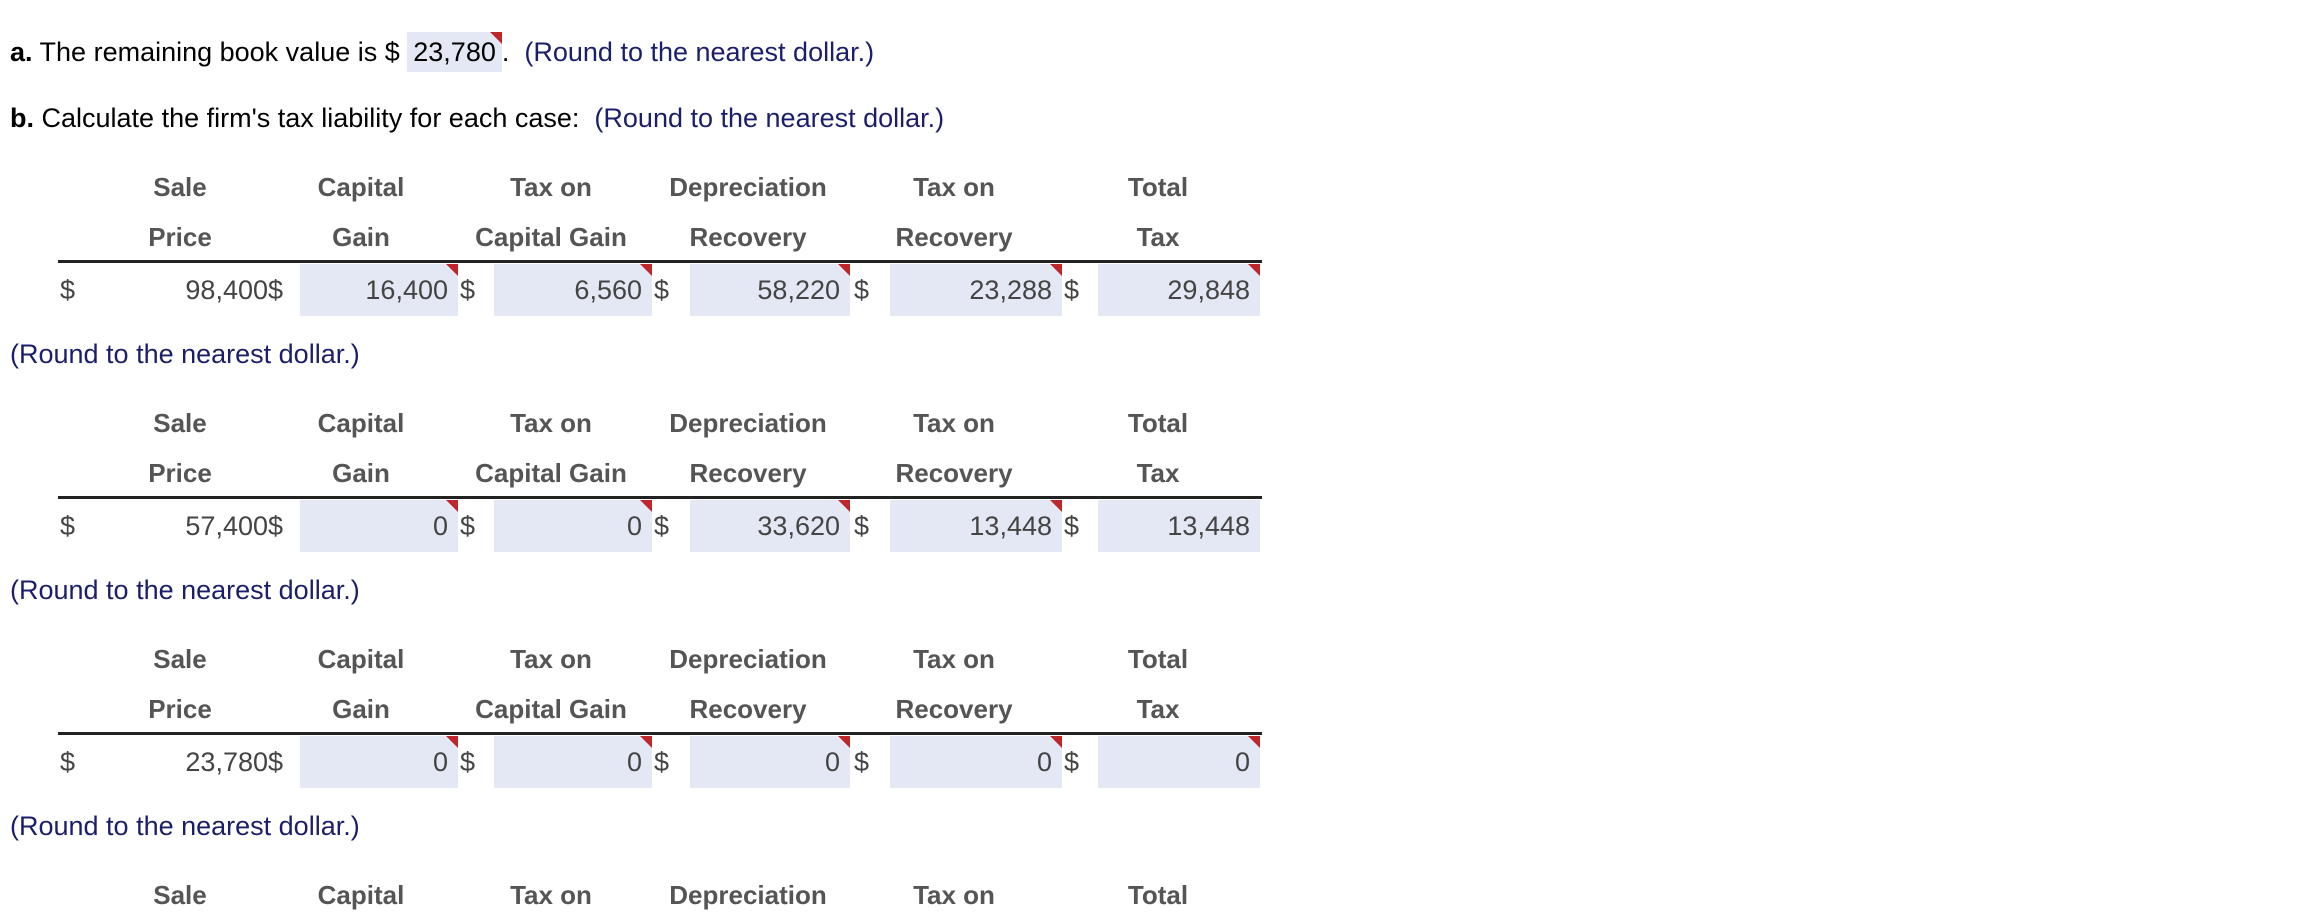 The width and height of the screenshot is (2314, 913). Describe the element at coordinates (634, 762) in the screenshot. I see `tax-on-capital-gain-value: 0` at that location.